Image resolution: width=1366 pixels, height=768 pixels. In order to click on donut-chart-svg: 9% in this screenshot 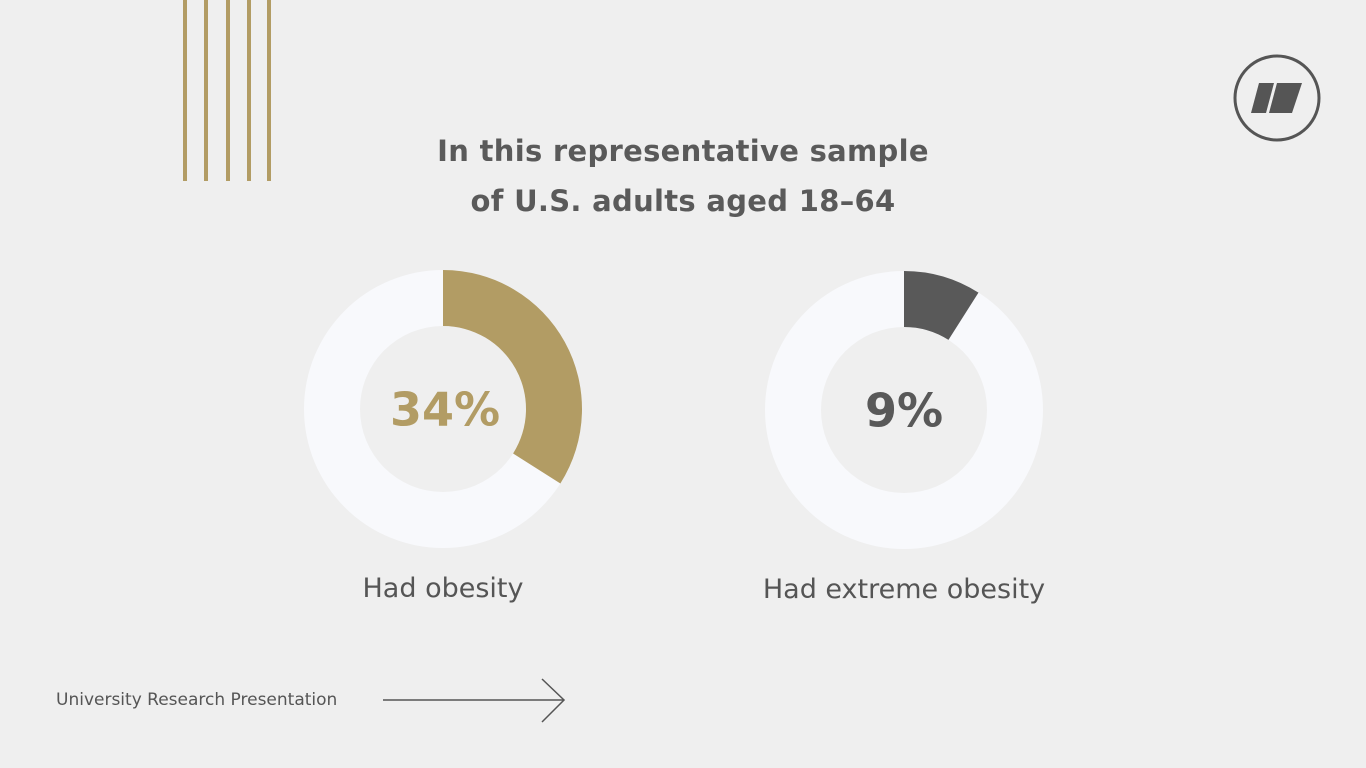, I will do `click(904, 410)`.